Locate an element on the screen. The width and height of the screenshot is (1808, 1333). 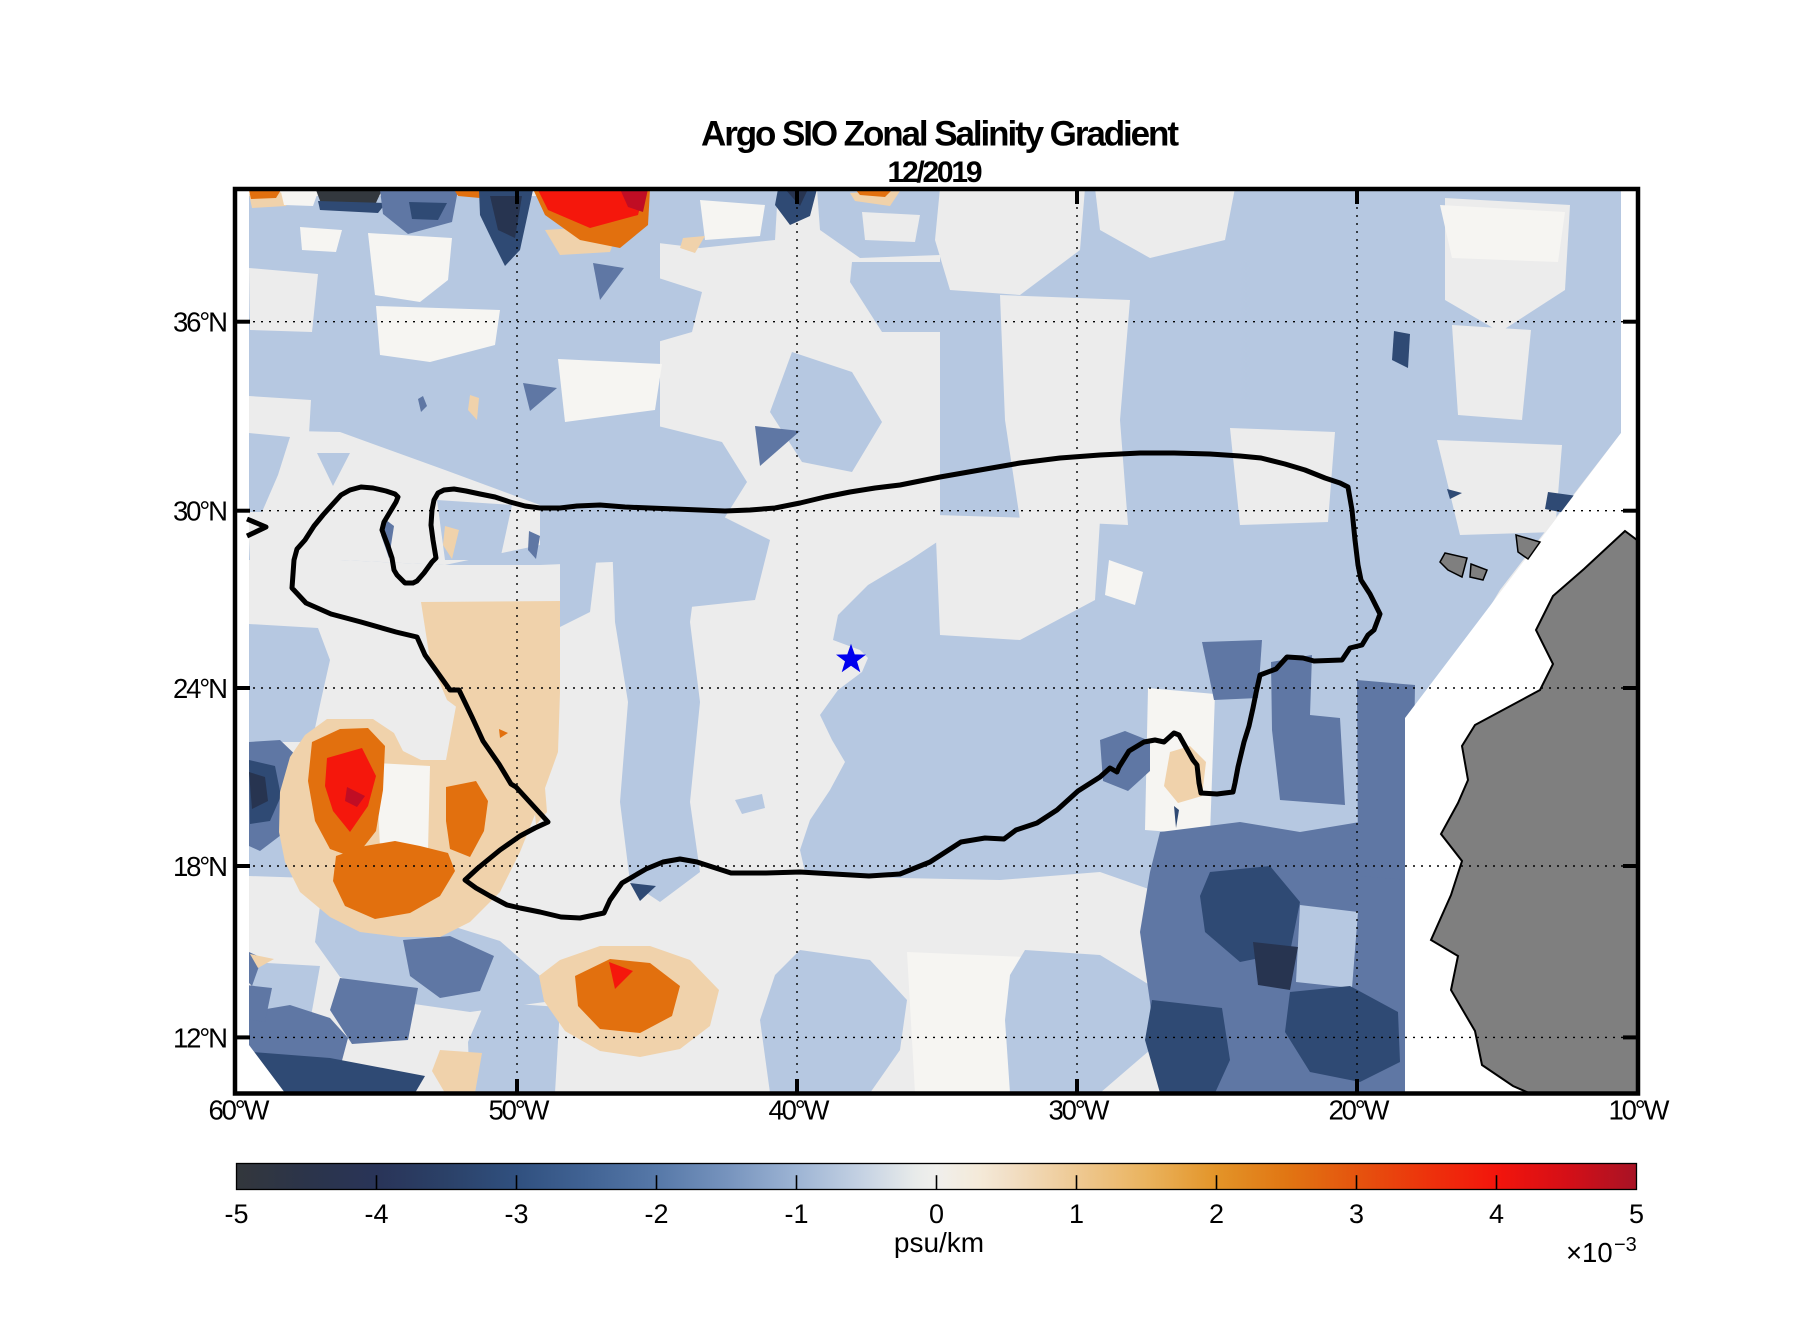
svg-text: -3 is located at coordinates (516, 1214).